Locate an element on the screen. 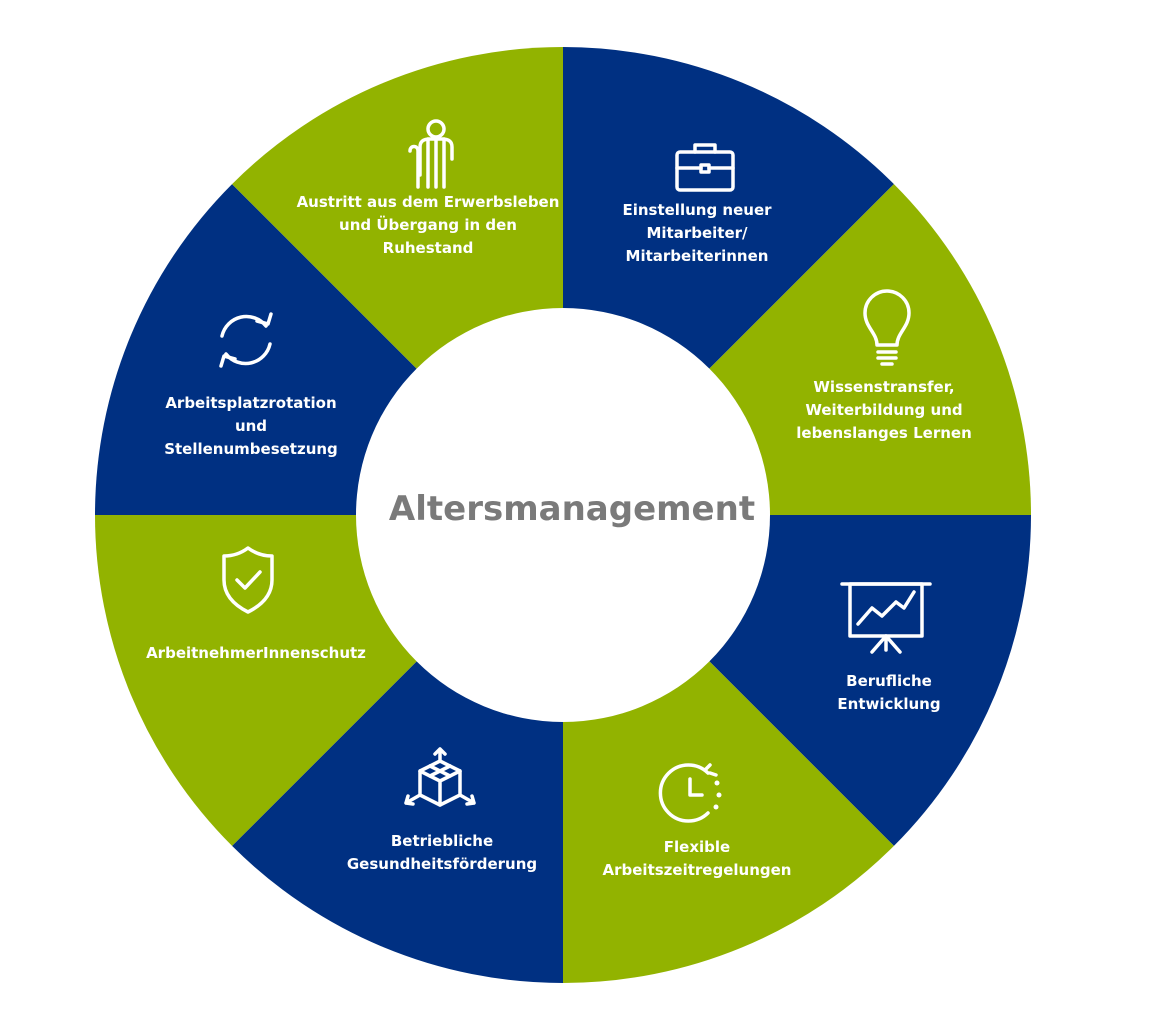 The image size is (1150, 1026). segment-label-line: ArbeitnehmerInnenschutz is located at coordinates (256, 653).